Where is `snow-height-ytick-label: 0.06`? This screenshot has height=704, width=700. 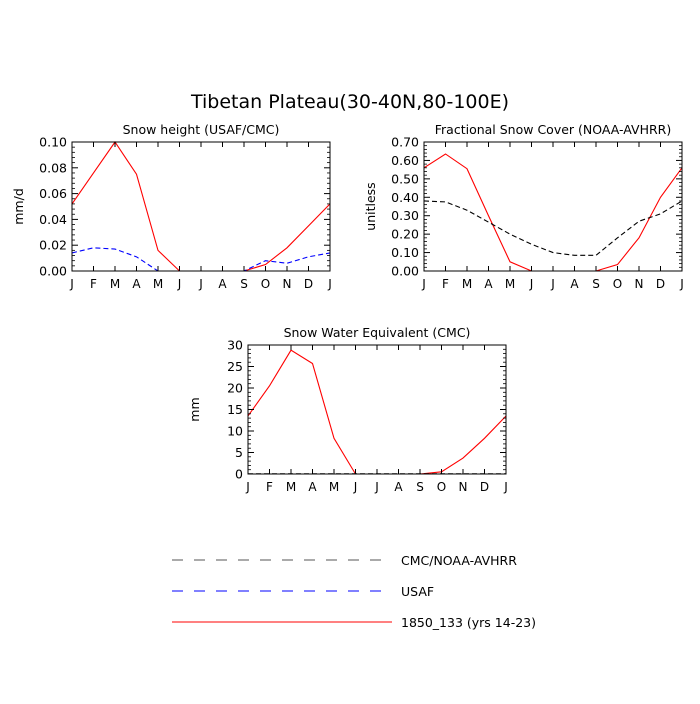 snow-height-ytick-label: 0.06 is located at coordinates (53, 193).